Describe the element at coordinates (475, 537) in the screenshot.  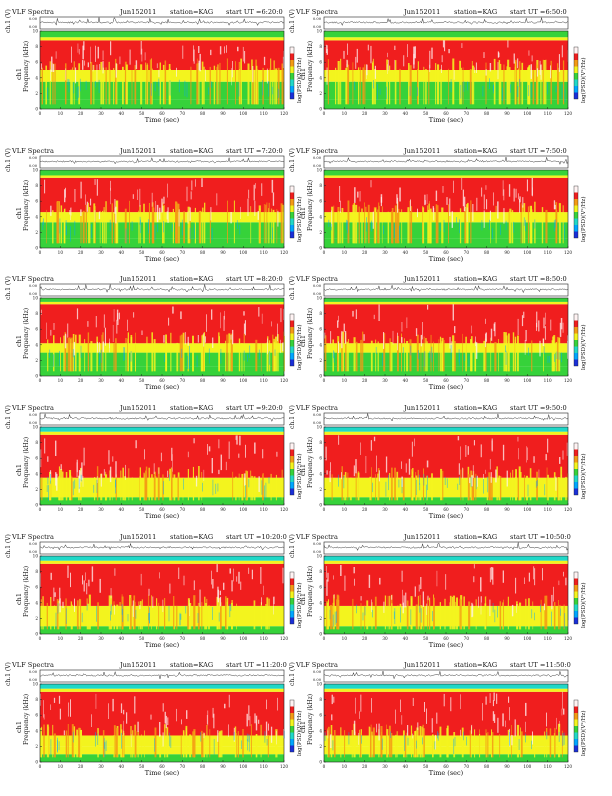
I see `panel-header-station: station=KAG` at that location.